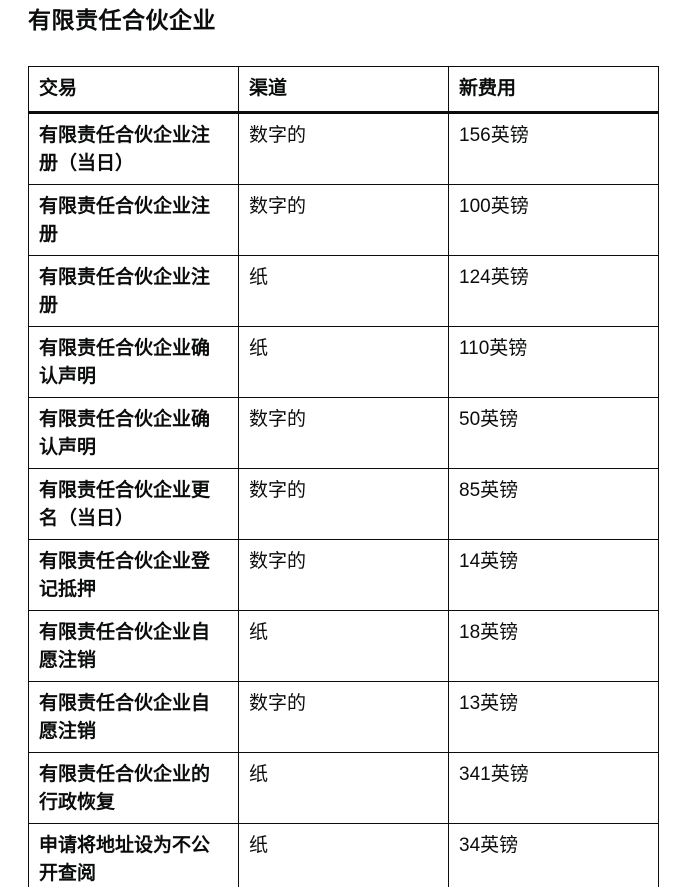 The width and height of the screenshot is (686, 887). Describe the element at coordinates (133, 148) in the screenshot. I see `transaction-cell: 有限责任合伙企业注册（当日）` at that location.